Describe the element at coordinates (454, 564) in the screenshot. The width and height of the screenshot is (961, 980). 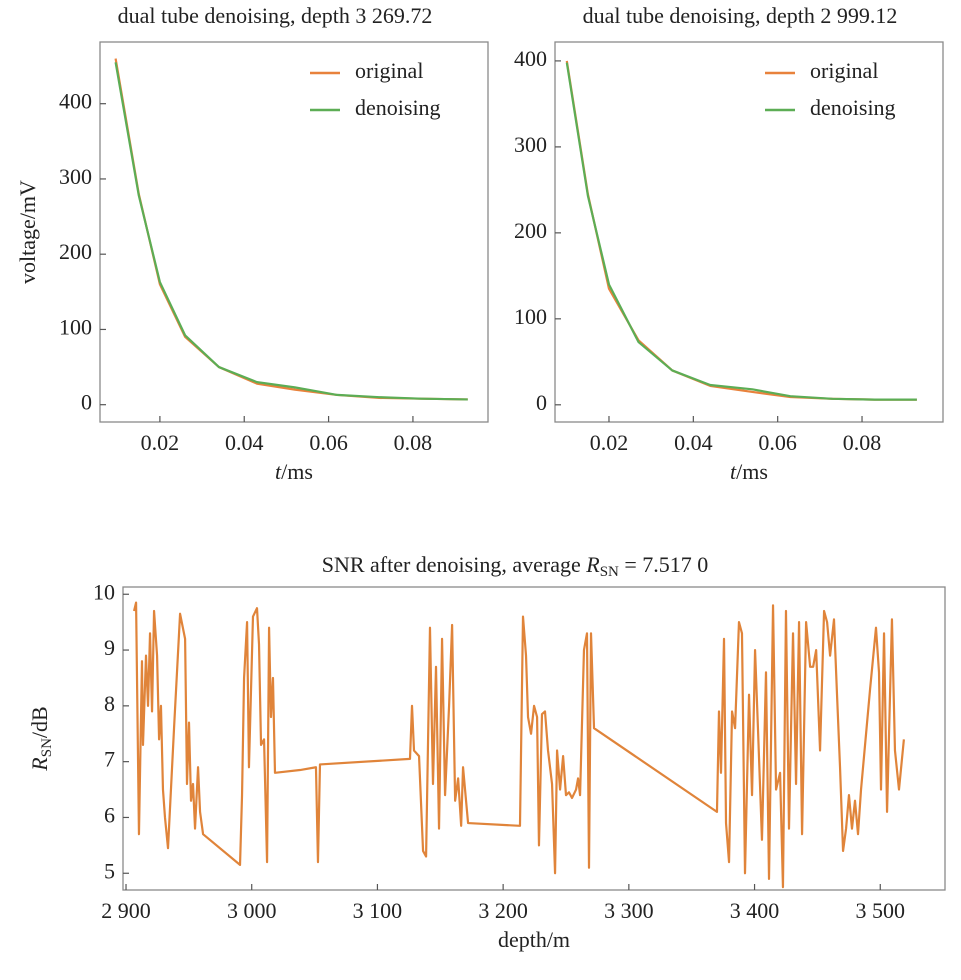
I see `label-part: SNR after denoising, average` at that location.